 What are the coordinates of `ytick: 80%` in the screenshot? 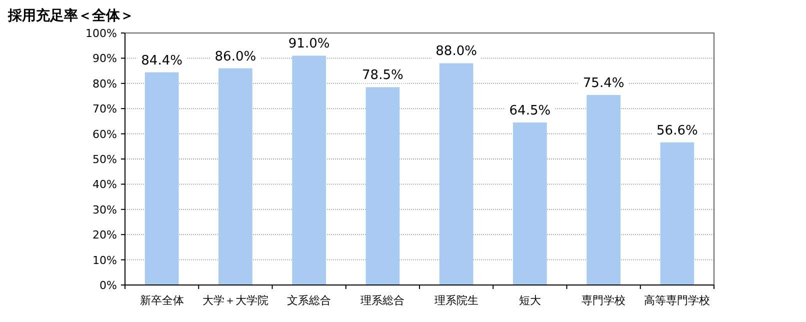 It's located at (104, 83).